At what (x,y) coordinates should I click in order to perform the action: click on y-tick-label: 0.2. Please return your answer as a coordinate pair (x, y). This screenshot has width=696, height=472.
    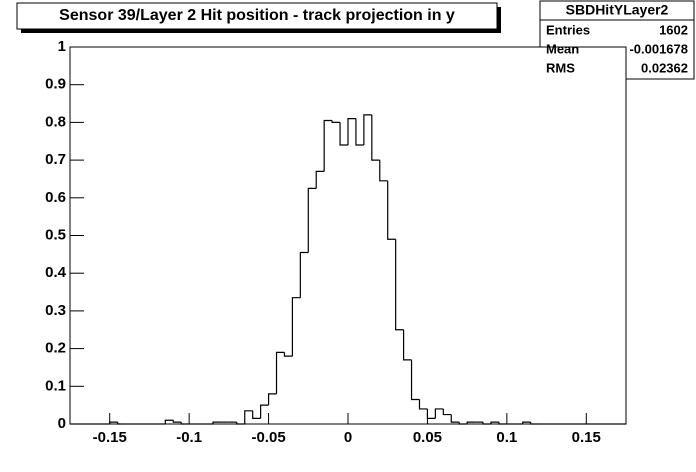
    Looking at the image, I should click on (55, 348).